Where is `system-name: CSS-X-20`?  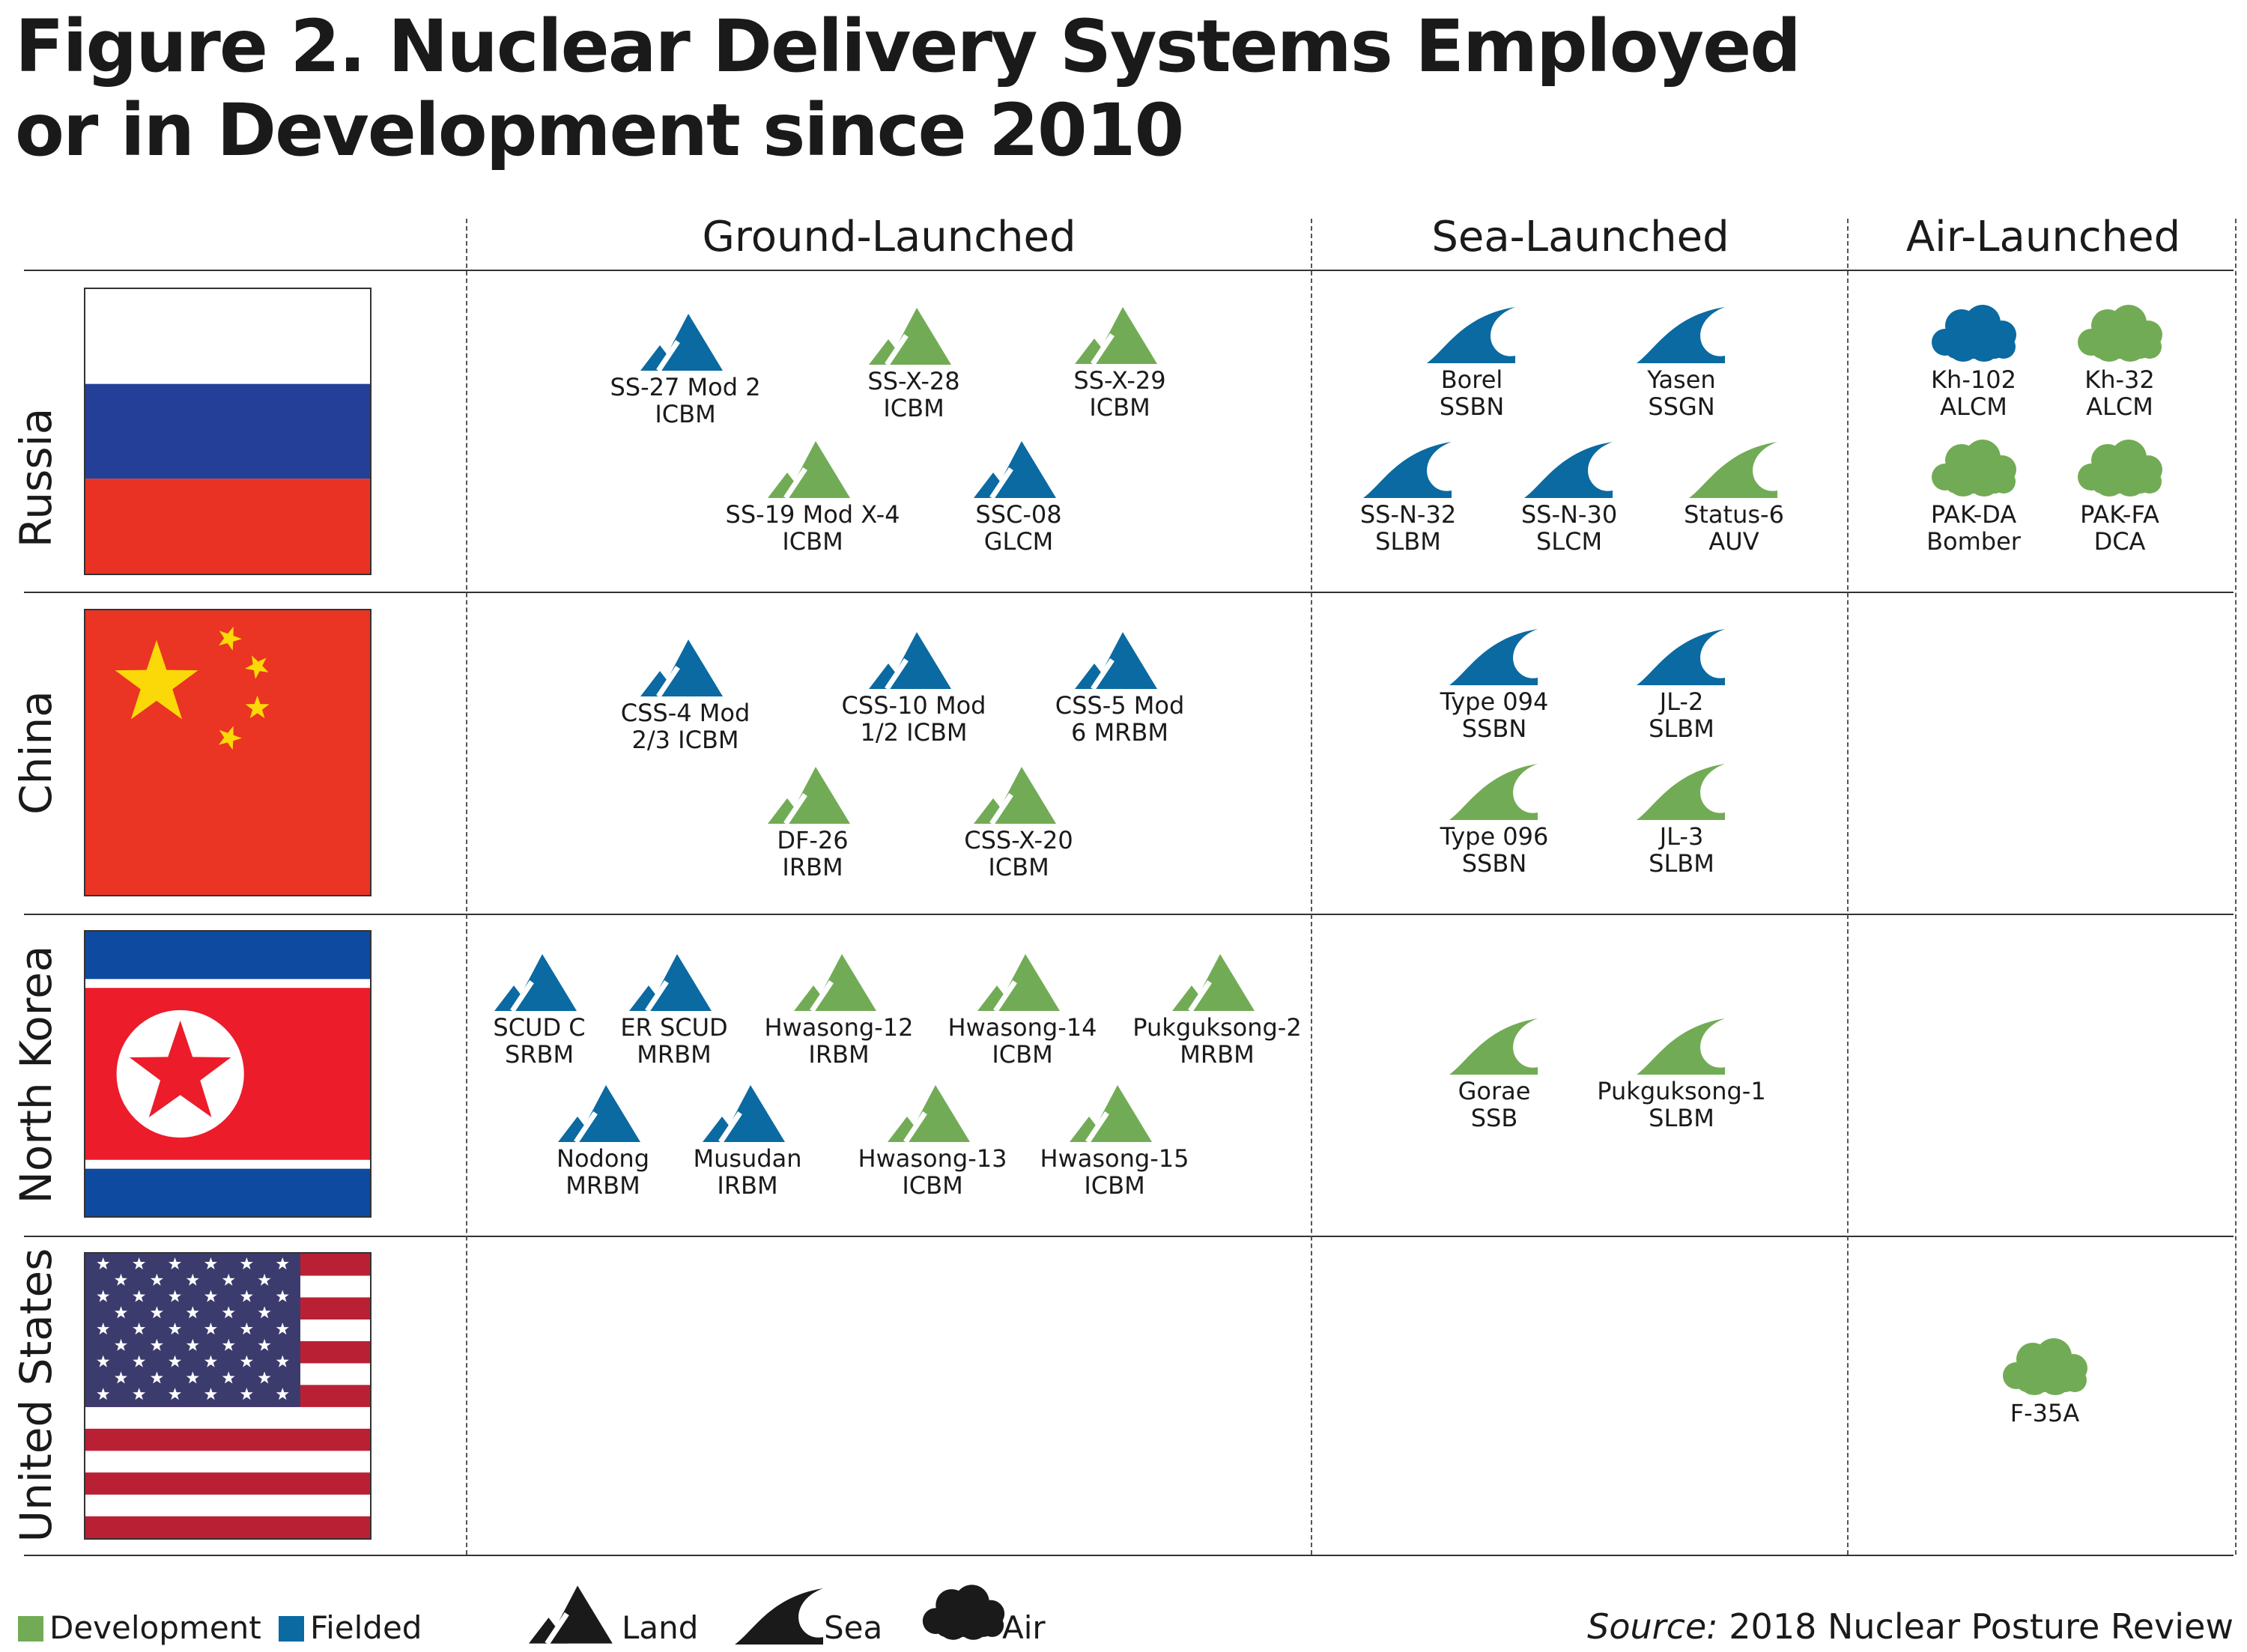
system-name: CSS-X-20 is located at coordinates (1018, 840).